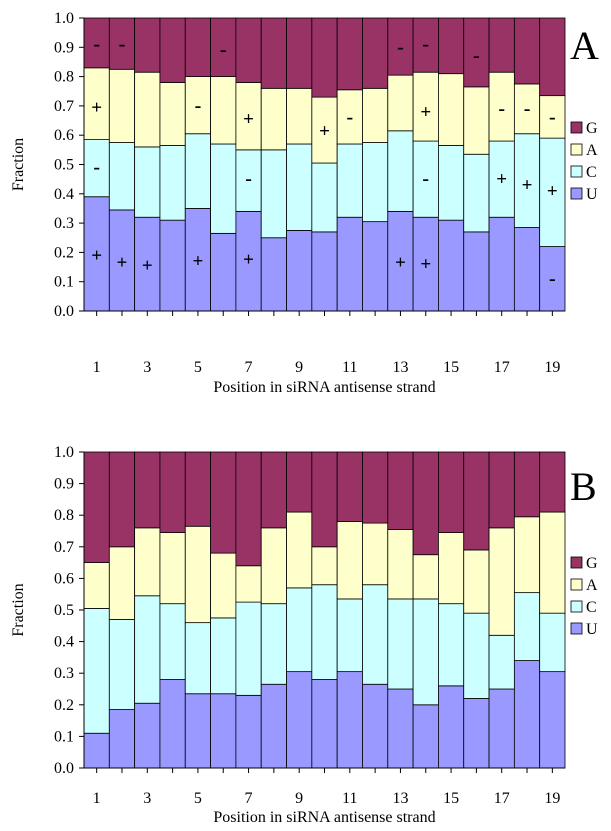 This screenshot has height=831, width=611. What do you see at coordinates (324, 817) in the screenshot?
I see `x-axis-title: Position in siRNA antisense strand` at bounding box center [324, 817].